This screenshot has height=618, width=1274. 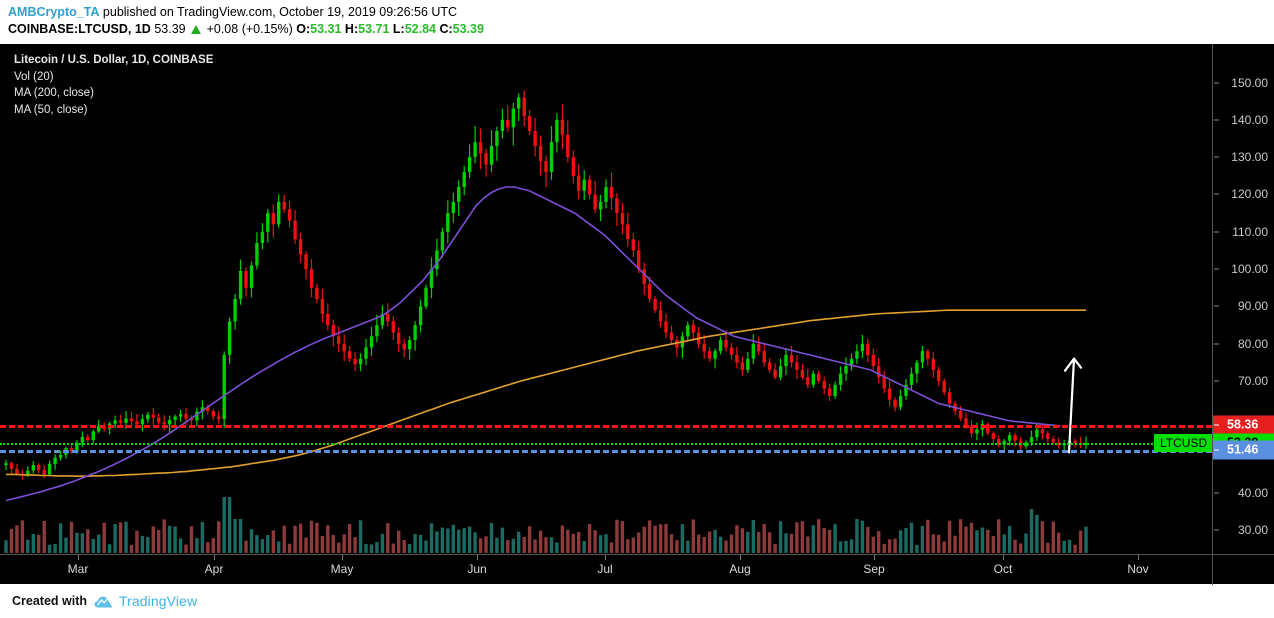 What do you see at coordinates (606, 444) in the screenshot?
I see `current-price-line` at bounding box center [606, 444].